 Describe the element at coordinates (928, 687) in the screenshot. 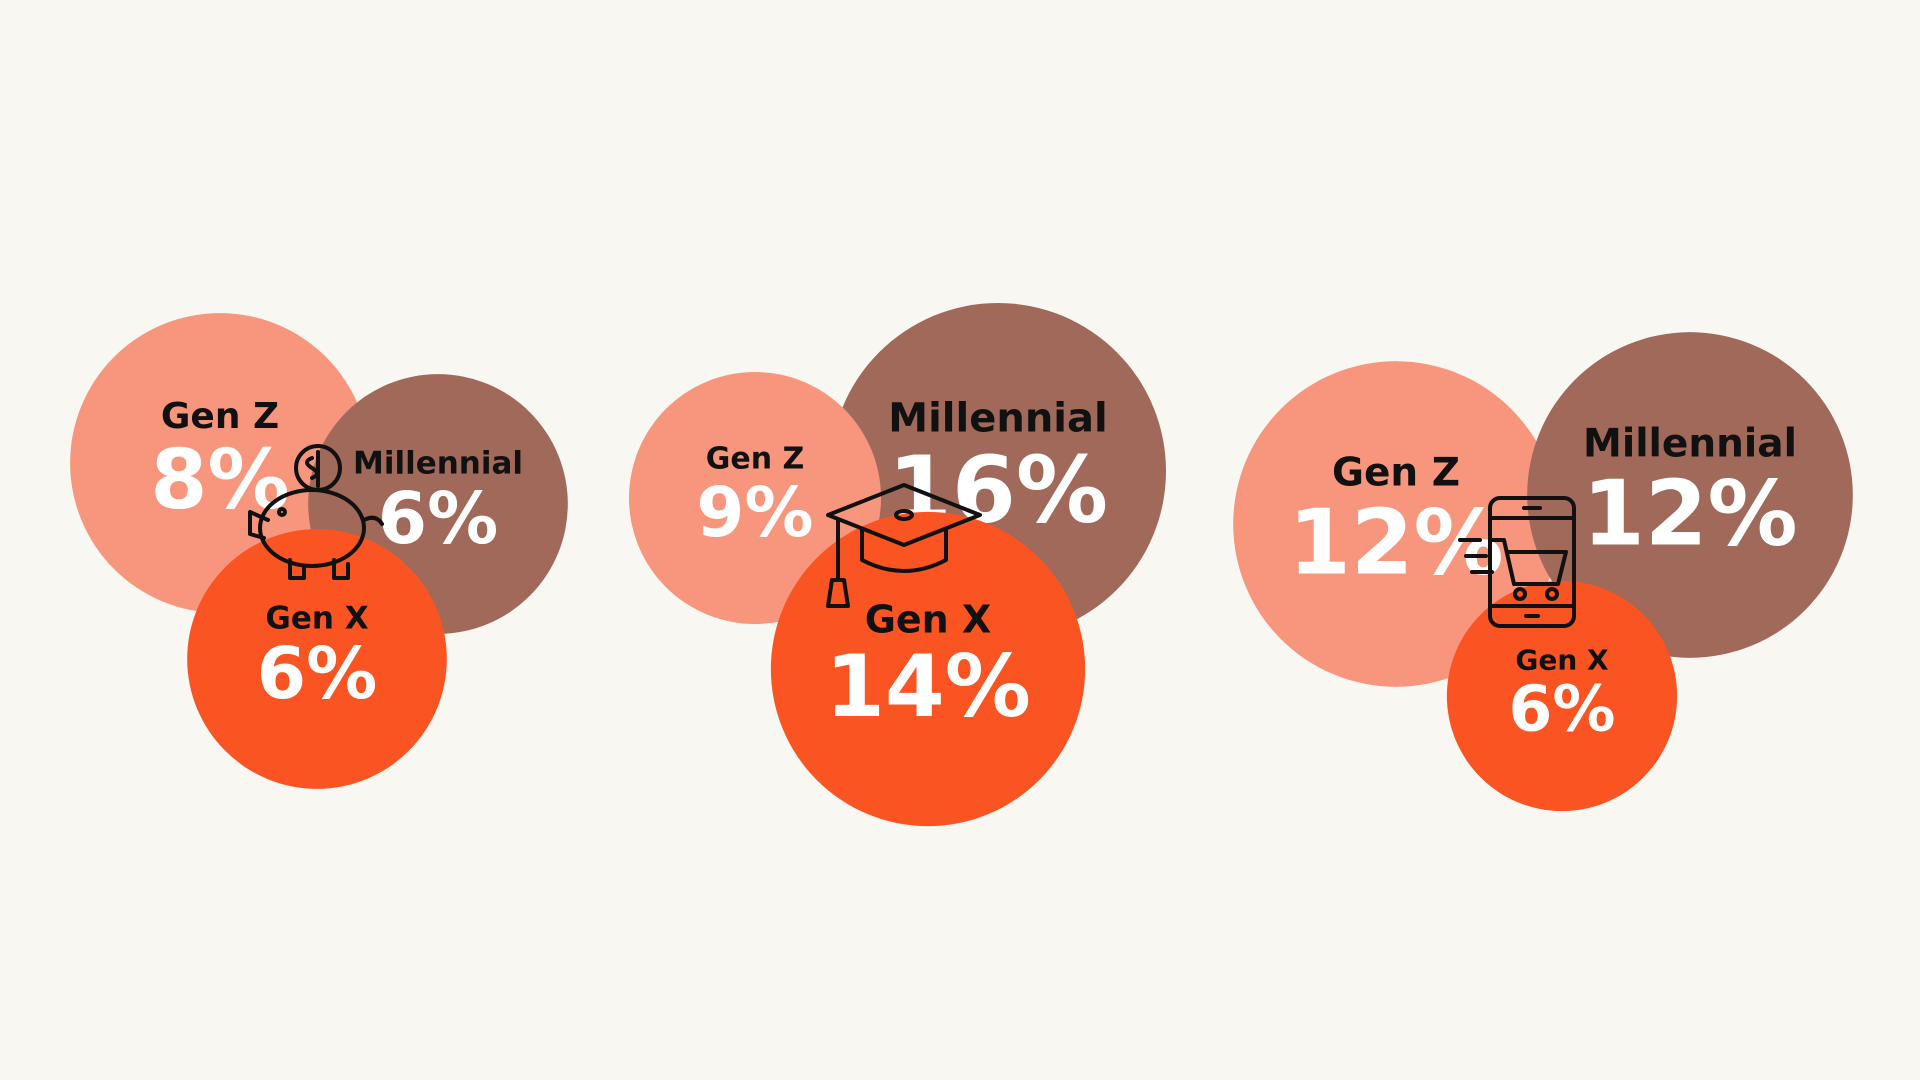

I see `bubble-value-label: 14%` at that location.